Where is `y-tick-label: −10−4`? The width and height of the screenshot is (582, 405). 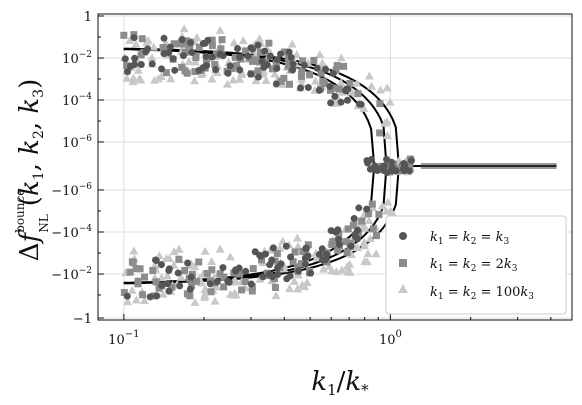
y-tick-label: −10−4 is located at coordinates (71, 232).